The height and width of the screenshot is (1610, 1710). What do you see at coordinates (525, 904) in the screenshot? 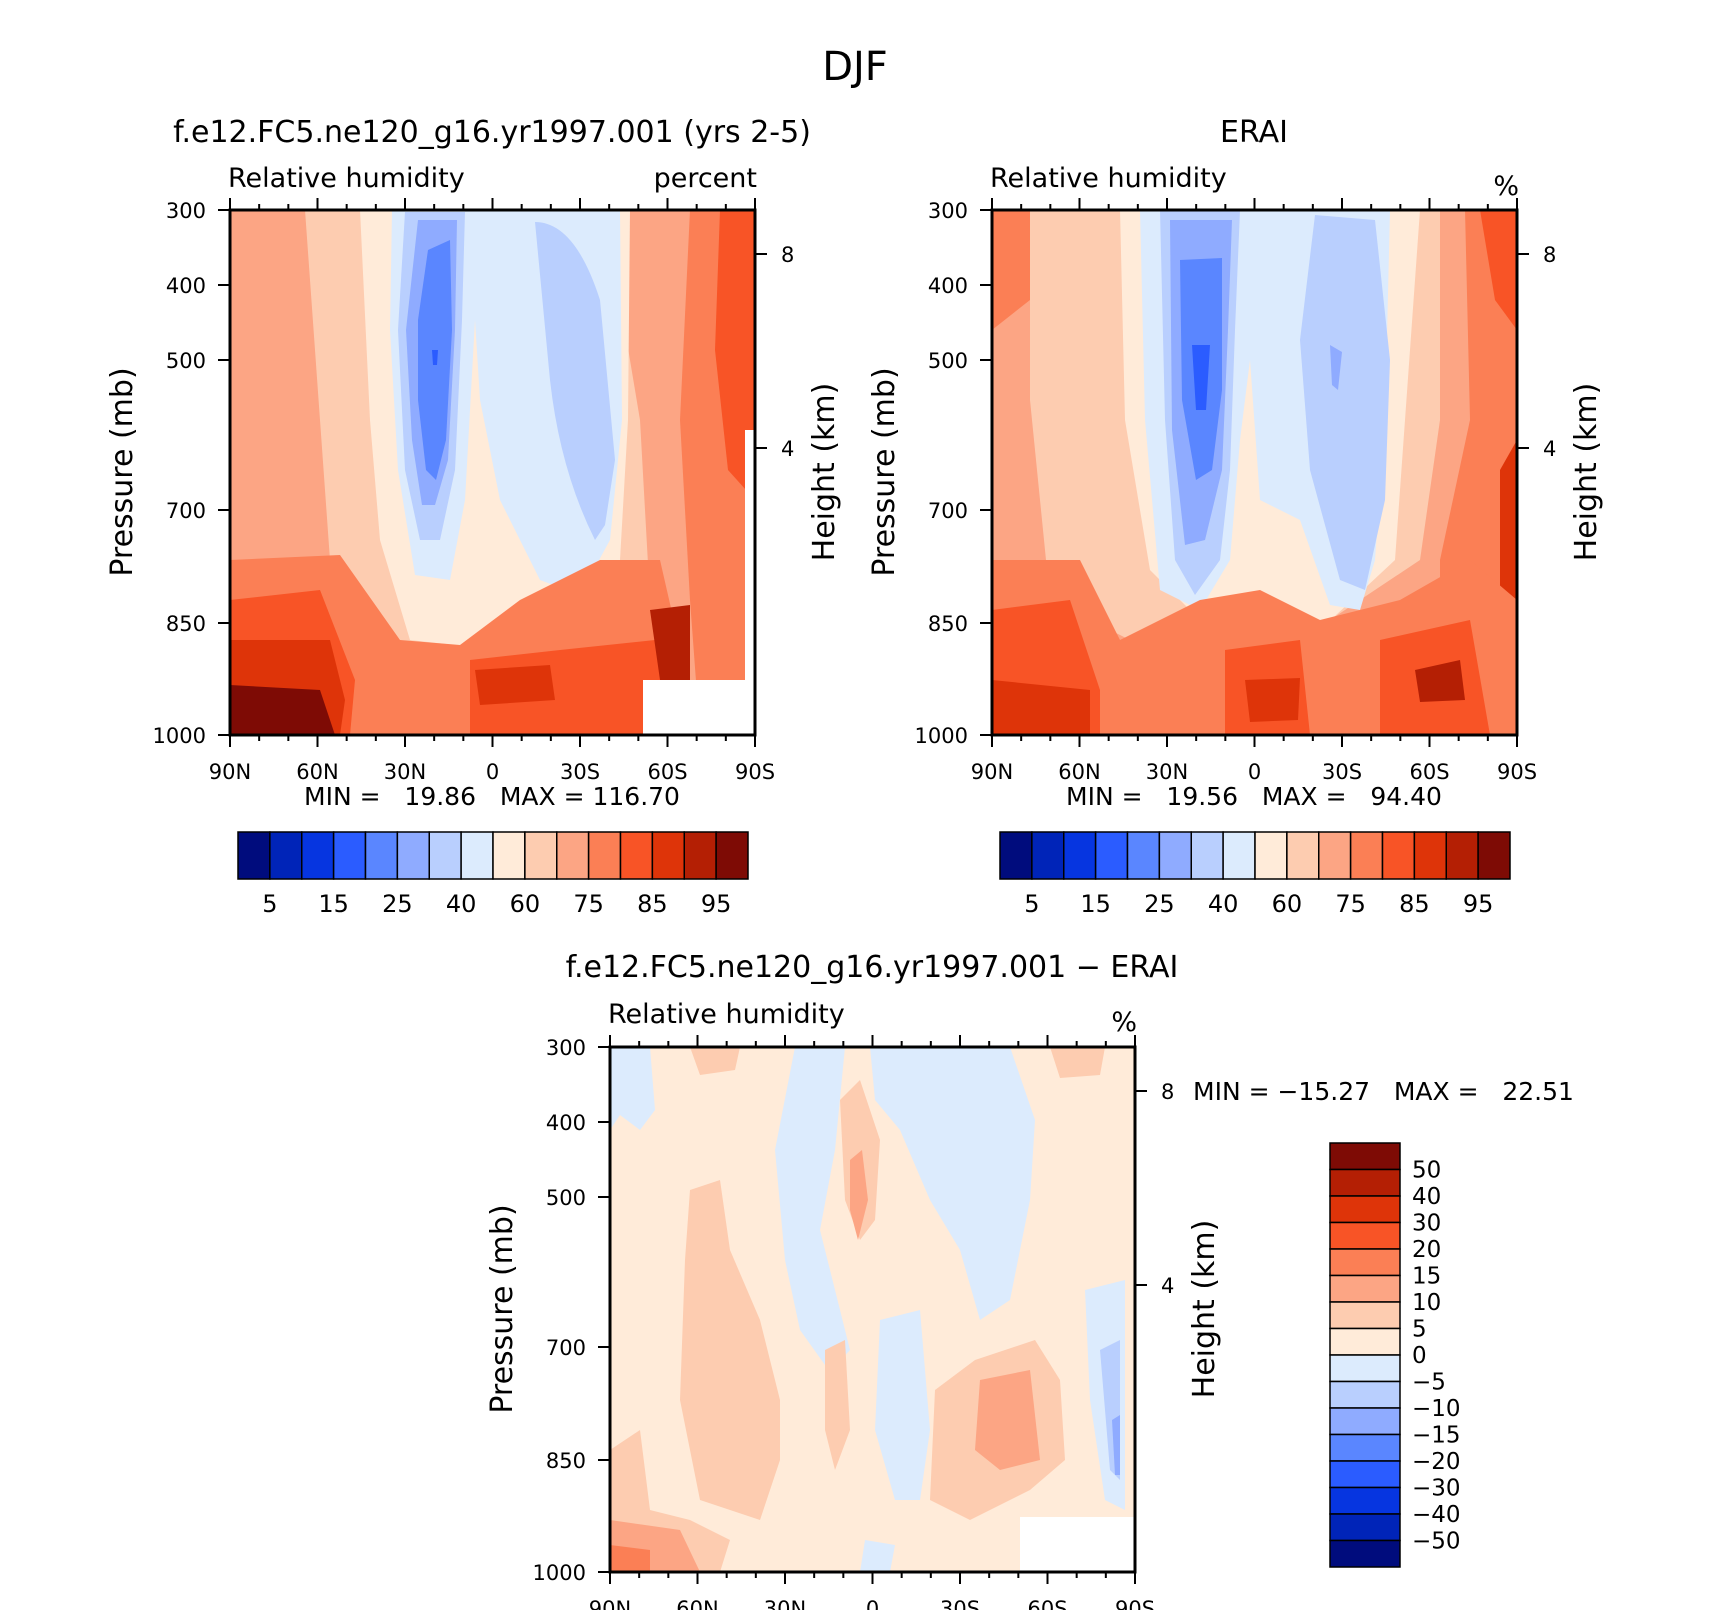
I see `colorbar-label: 60` at bounding box center [525, 904].